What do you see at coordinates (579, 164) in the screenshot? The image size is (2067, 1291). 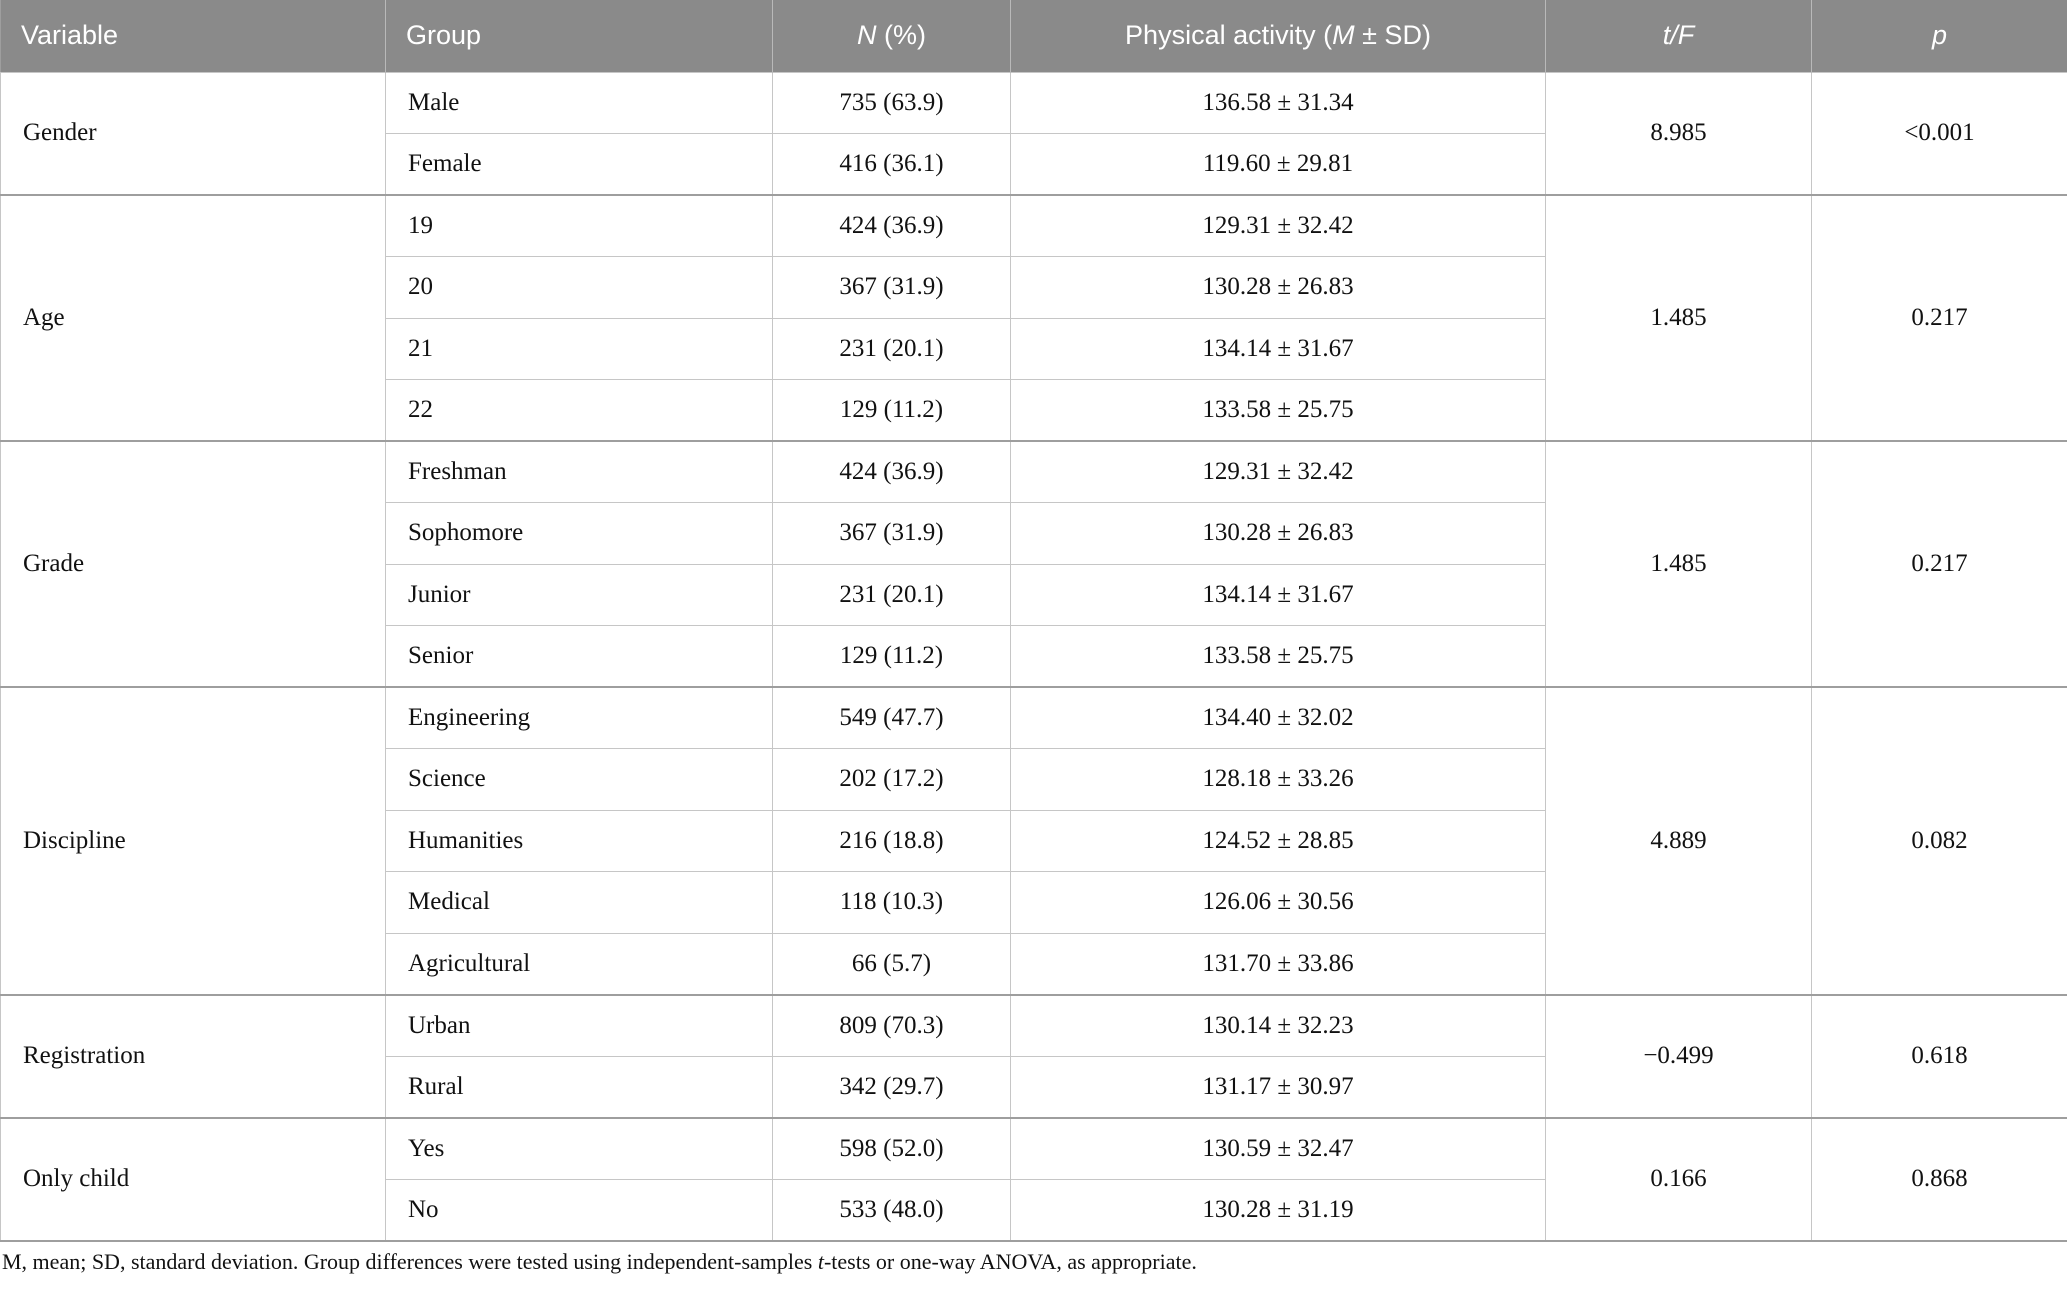 I see `group-cell: Female` at bounding box center [579, 164].